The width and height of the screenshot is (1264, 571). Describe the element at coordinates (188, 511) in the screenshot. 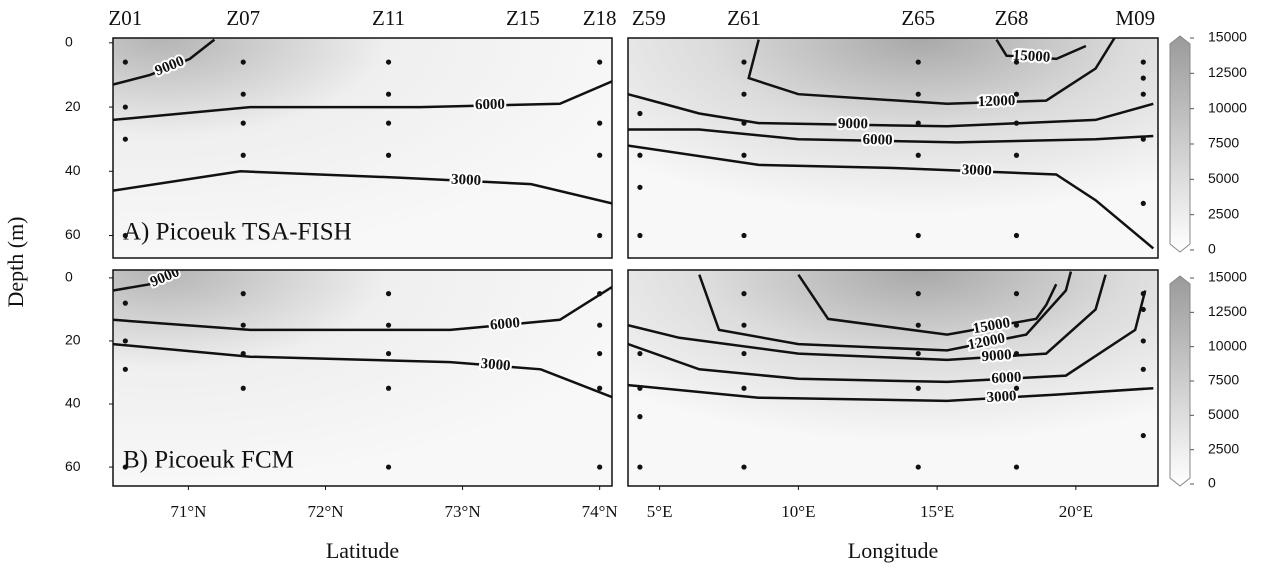

I see `x-tick-label: 71°N` at that location.